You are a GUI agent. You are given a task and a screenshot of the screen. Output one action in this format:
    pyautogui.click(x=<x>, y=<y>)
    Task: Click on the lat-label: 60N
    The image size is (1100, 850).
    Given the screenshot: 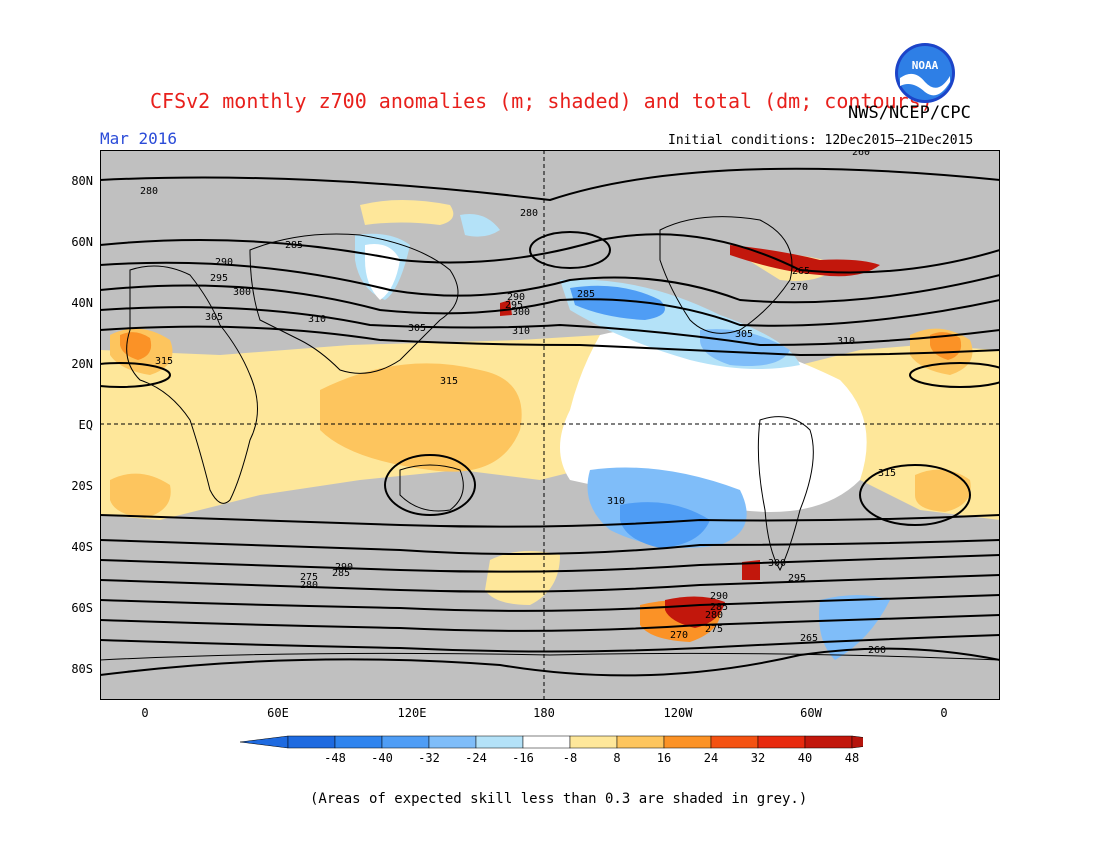 What is the action you would take?
    pyautogui.click(x=82, y=242)
    